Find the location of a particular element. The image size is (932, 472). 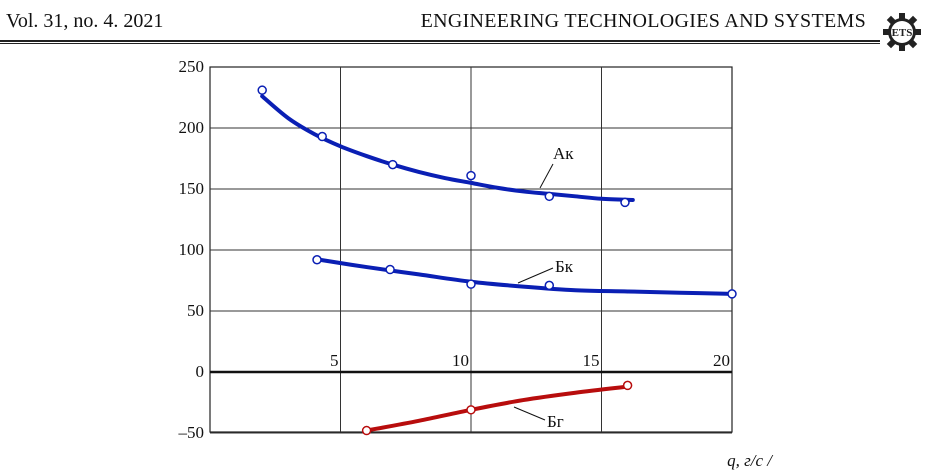

svg-text: ETS is located at coordinates (902, 33).